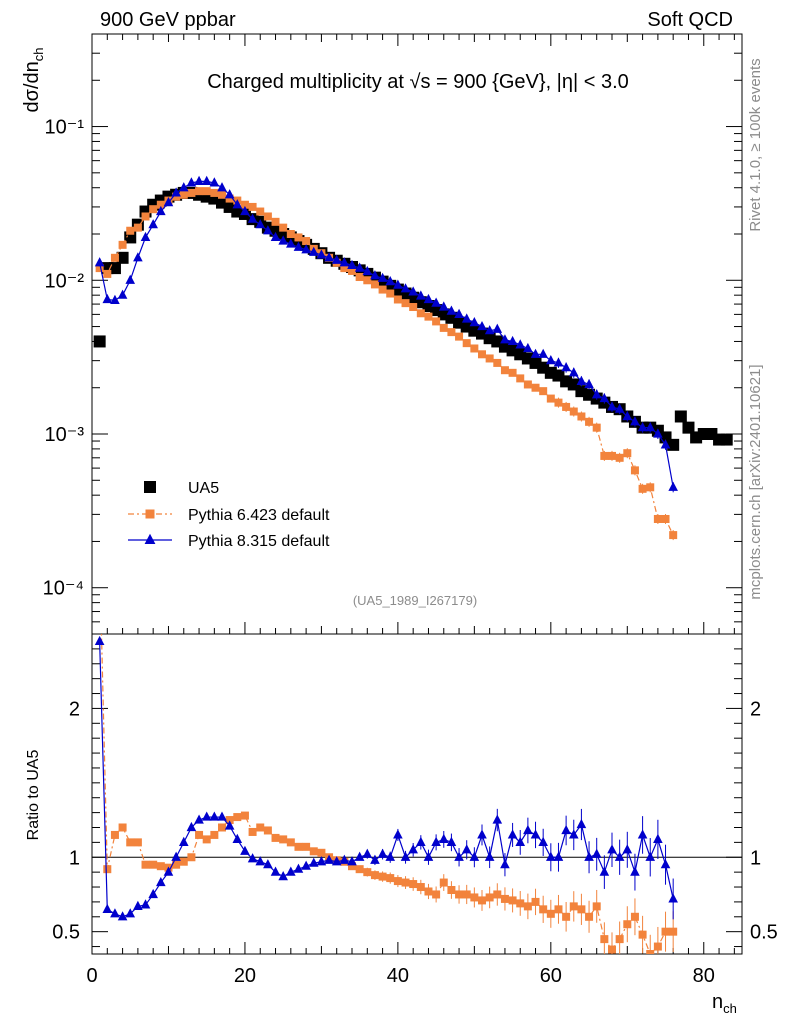 The width and height of the screenshot is (786, 1024). Describe the element at coordinates (33, 795) in the screenshot. I see `ratio-y-axis-label: Ratio to UA5` at that location.